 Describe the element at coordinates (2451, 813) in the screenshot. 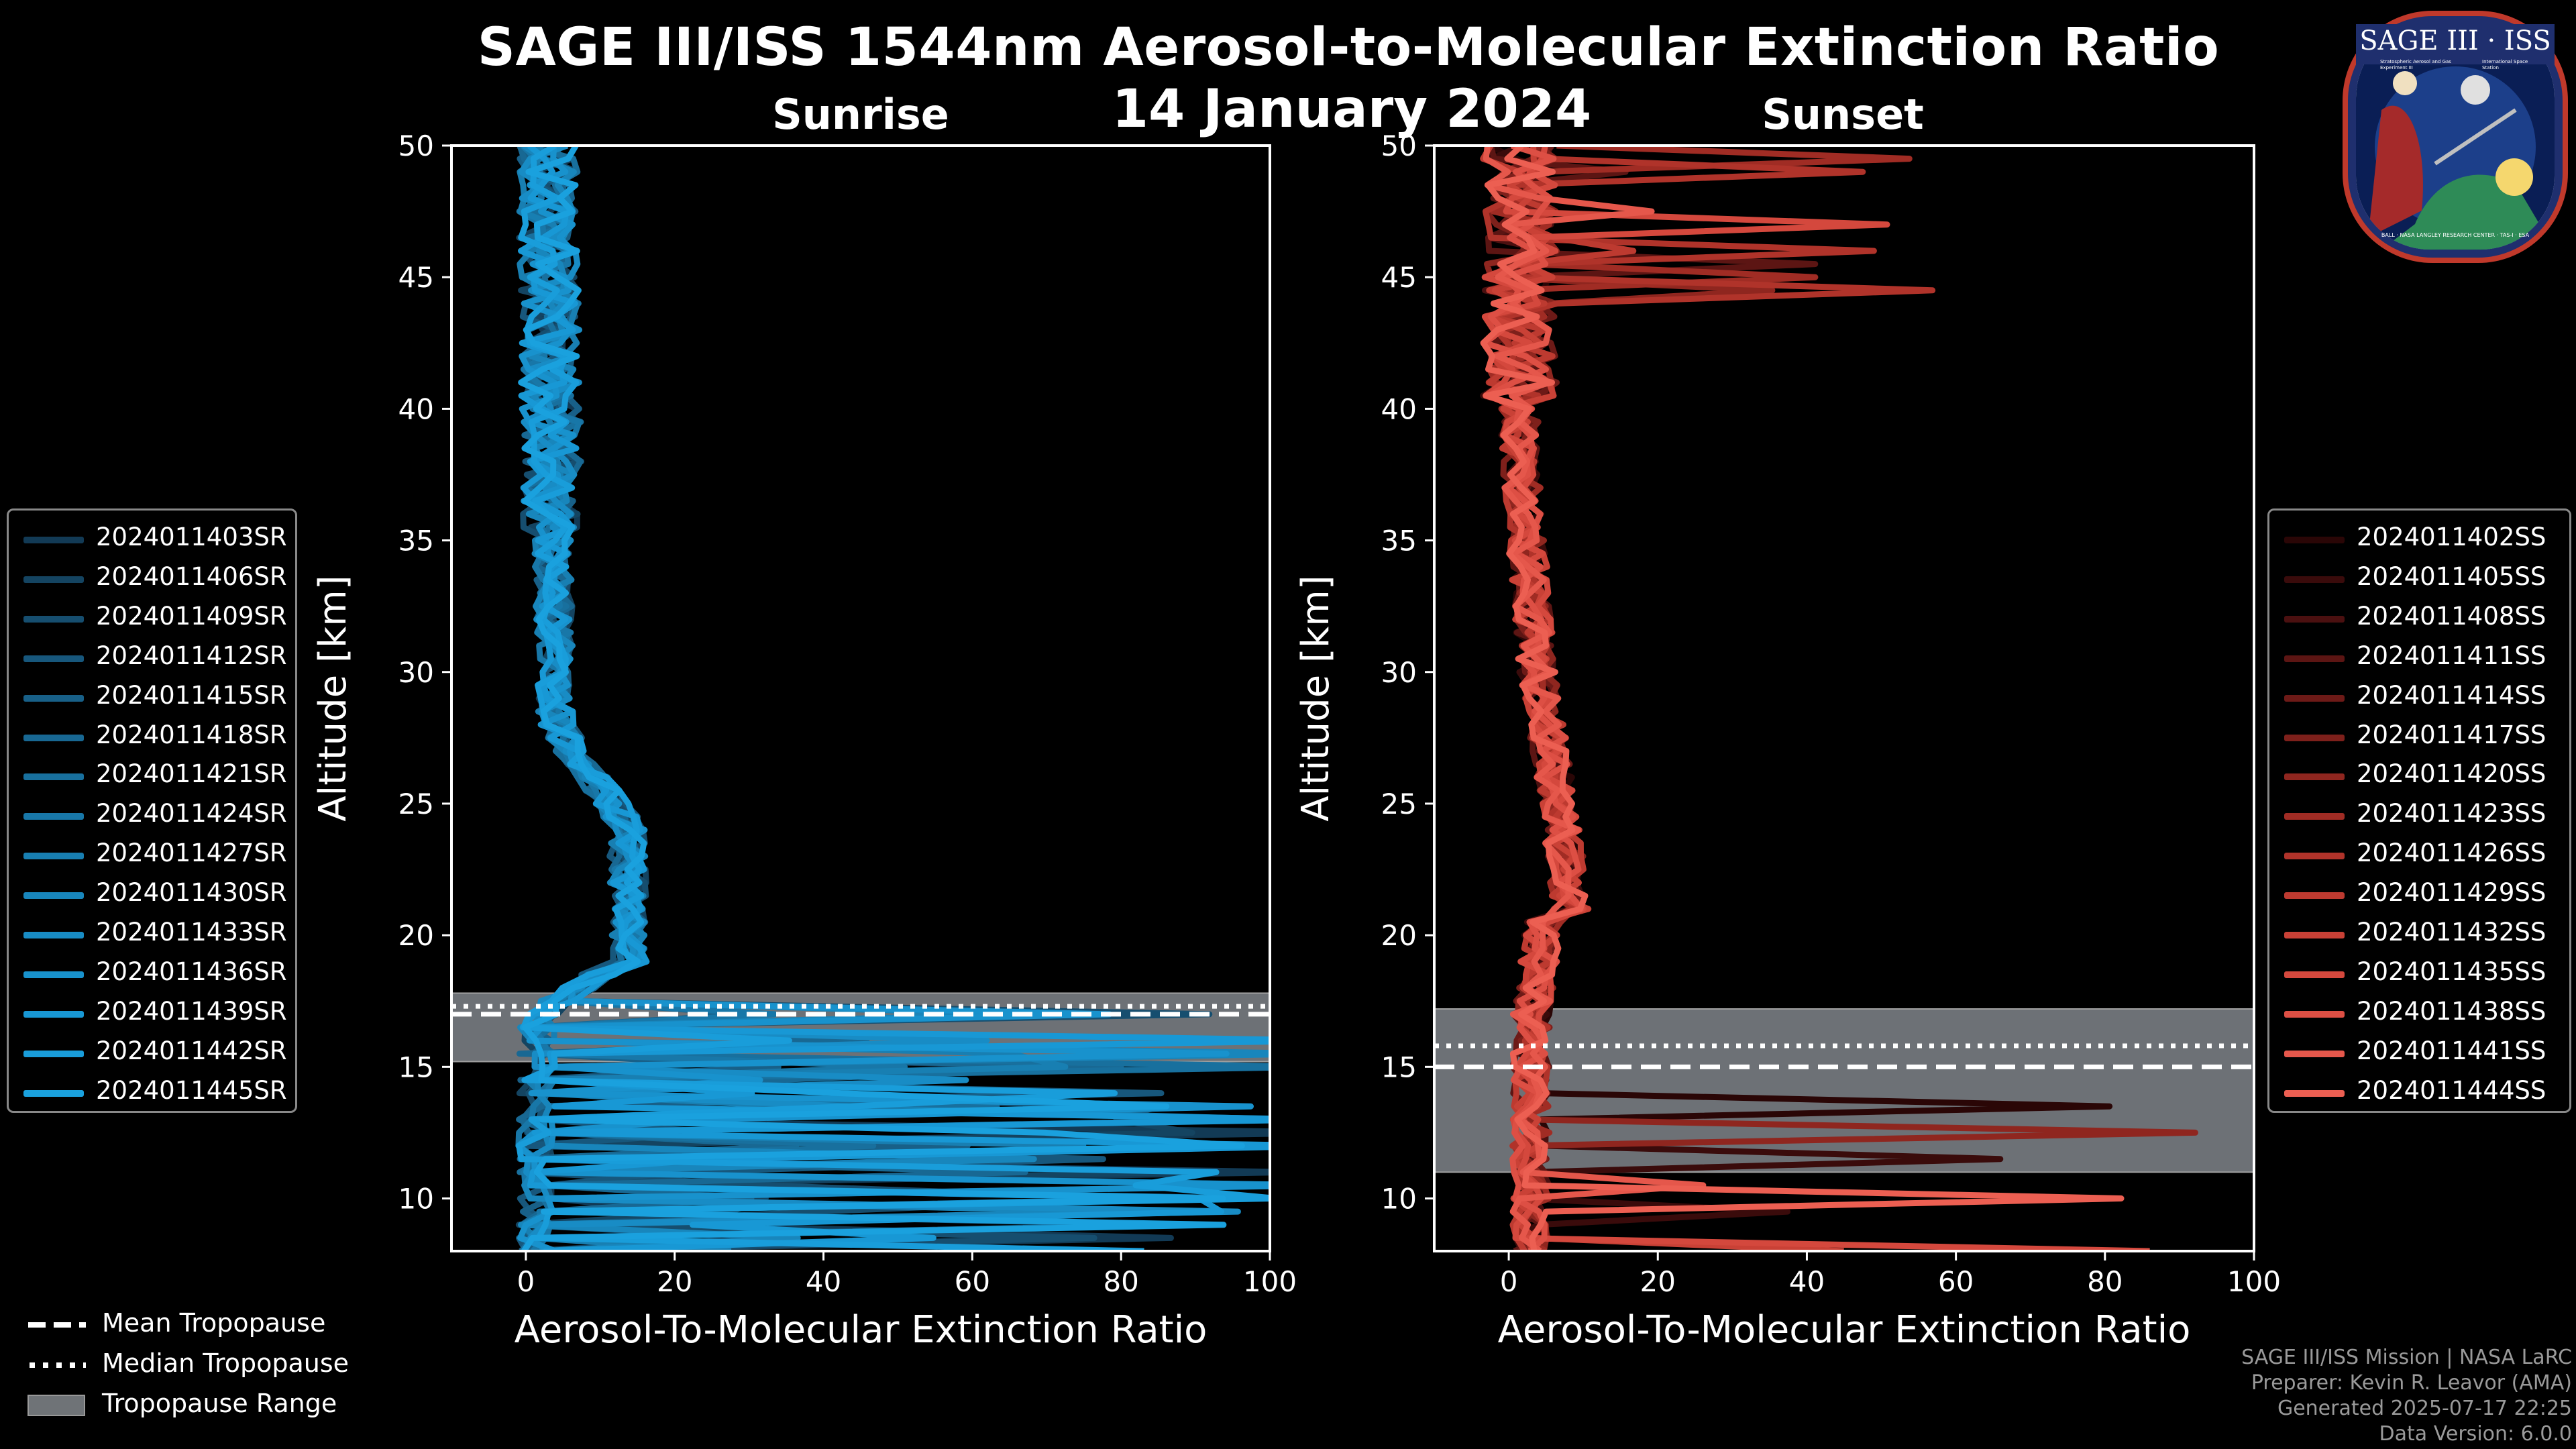

I see `sunset-legend-label: 2024011423SS` at that location.